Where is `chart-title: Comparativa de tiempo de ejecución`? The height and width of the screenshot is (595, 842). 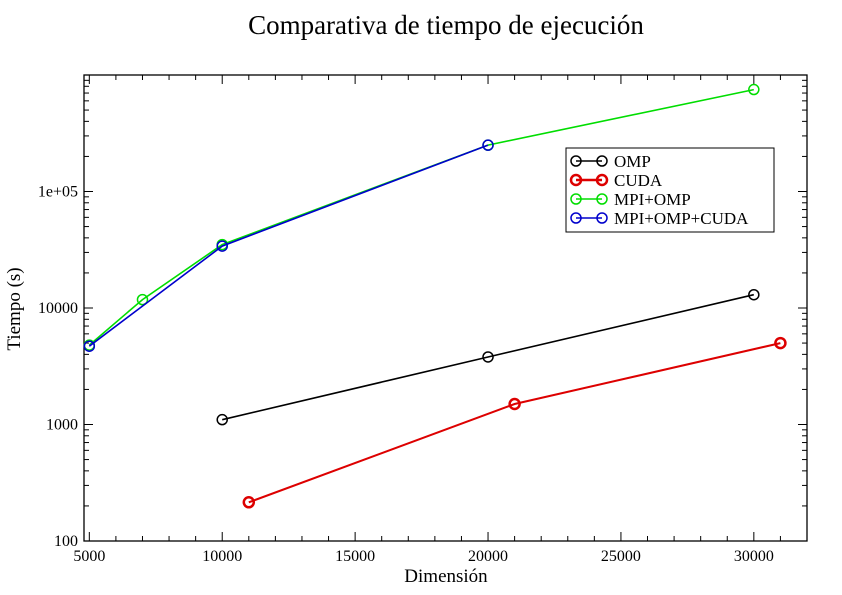
chart-title: Comparativa de tiempo de ejecución is located at coordinates (446, 25).